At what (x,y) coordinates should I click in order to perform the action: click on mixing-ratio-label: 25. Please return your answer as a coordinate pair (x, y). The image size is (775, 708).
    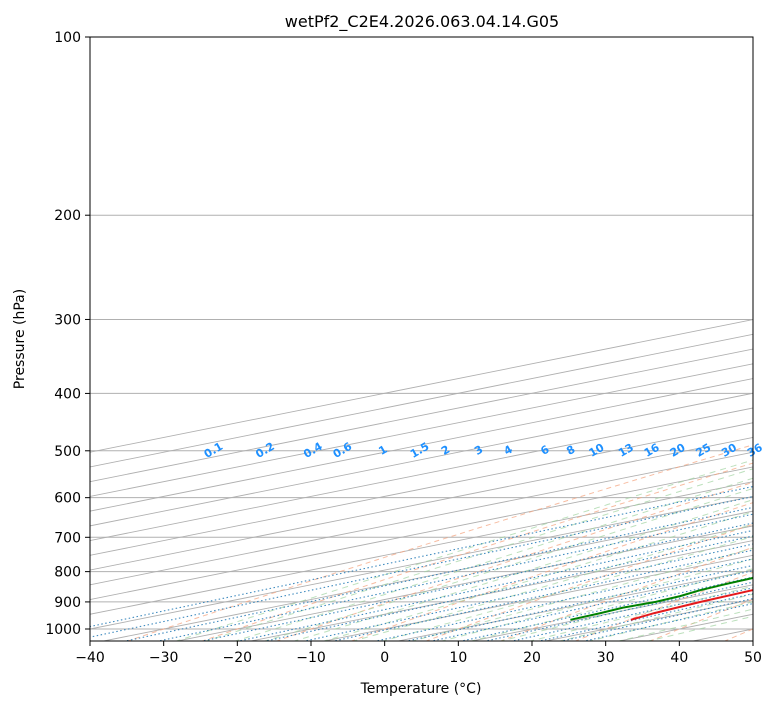
    Looking at the image, I should click on (703, 450).